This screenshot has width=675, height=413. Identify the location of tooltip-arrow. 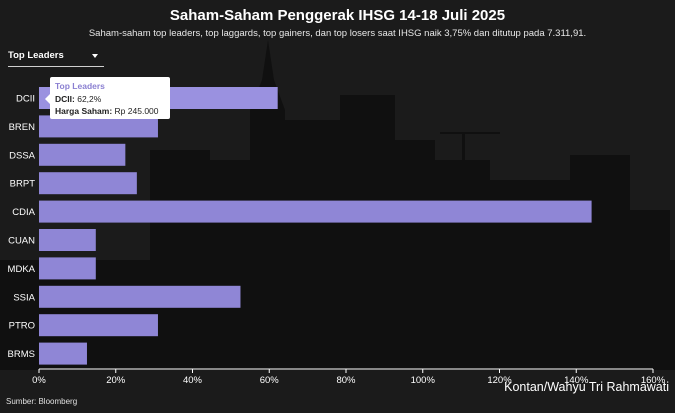
(47, 99).